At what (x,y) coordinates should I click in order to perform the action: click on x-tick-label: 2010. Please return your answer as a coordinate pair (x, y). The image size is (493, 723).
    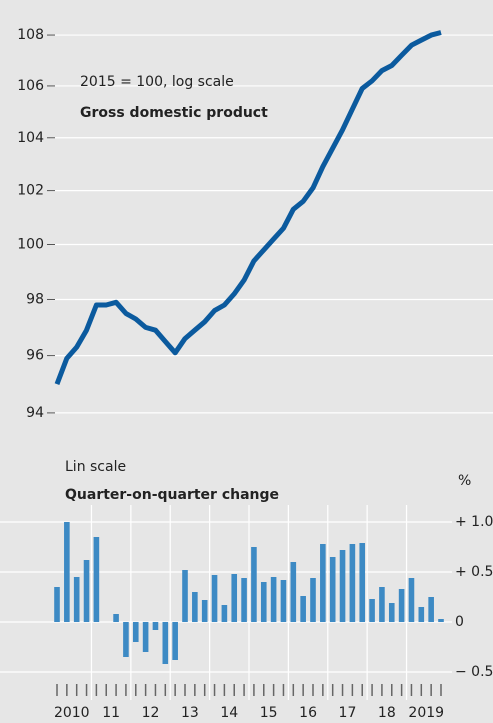
    Looking at the image, I should click on (72, 713).